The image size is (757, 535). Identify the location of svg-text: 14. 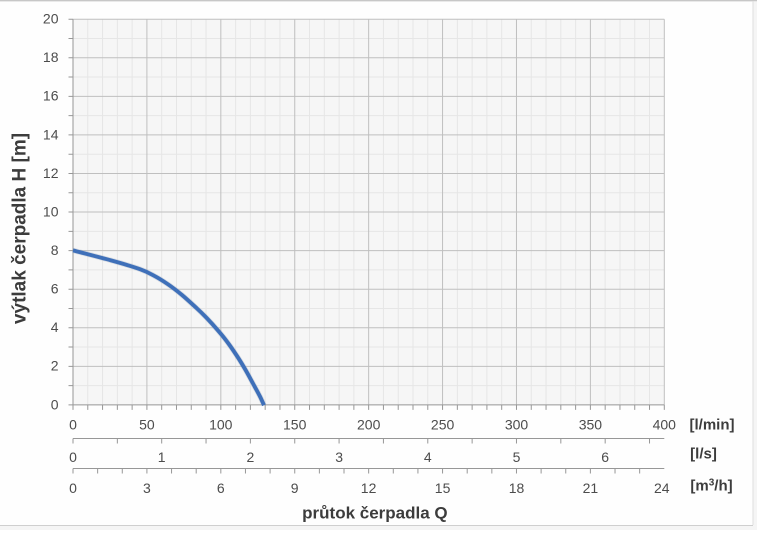
(51, 134).